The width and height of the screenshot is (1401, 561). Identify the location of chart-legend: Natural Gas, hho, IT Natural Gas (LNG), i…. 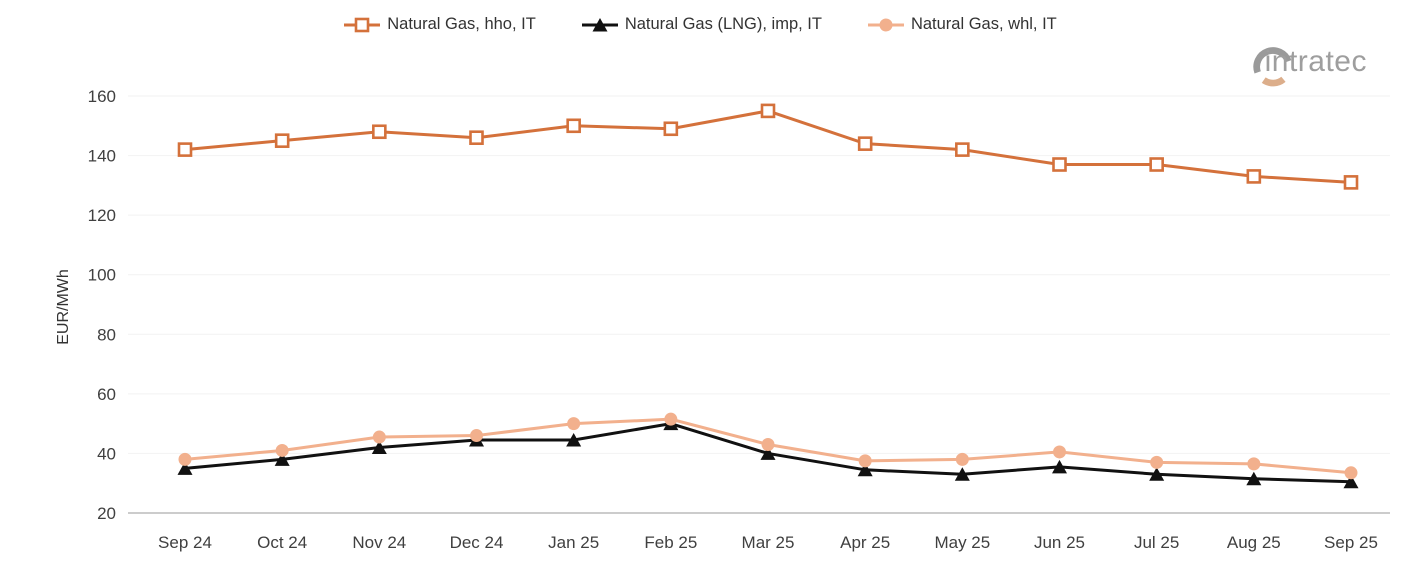
(700, 24).